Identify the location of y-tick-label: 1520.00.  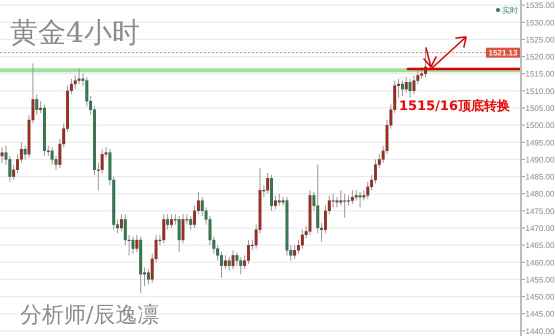
(540, 57).